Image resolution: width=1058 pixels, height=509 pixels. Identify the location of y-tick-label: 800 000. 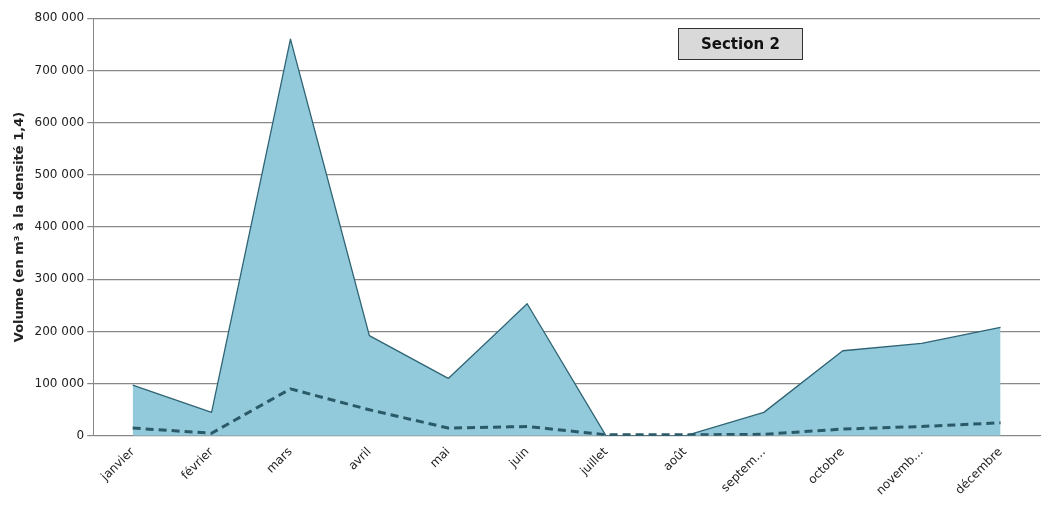
(59, 17).